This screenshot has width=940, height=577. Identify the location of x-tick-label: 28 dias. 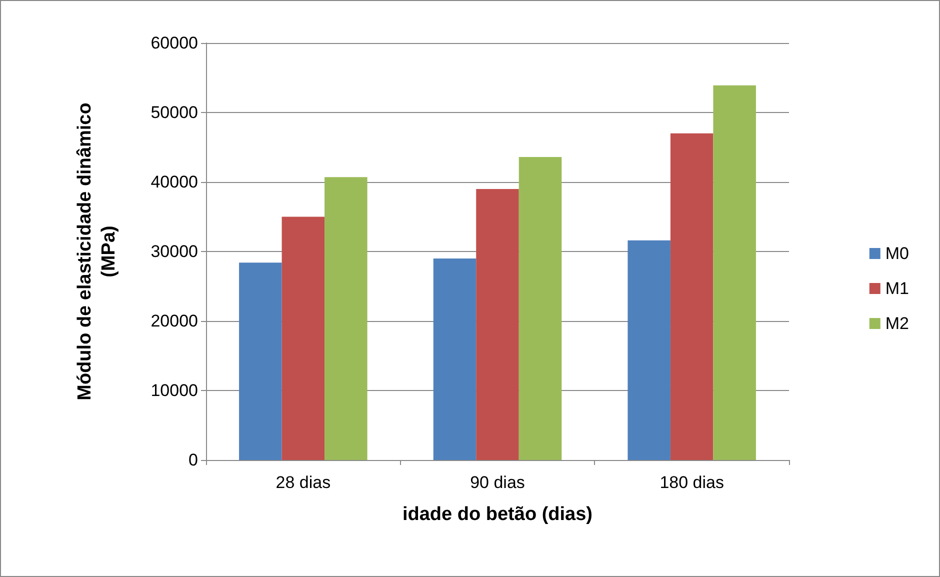
(303, 482).